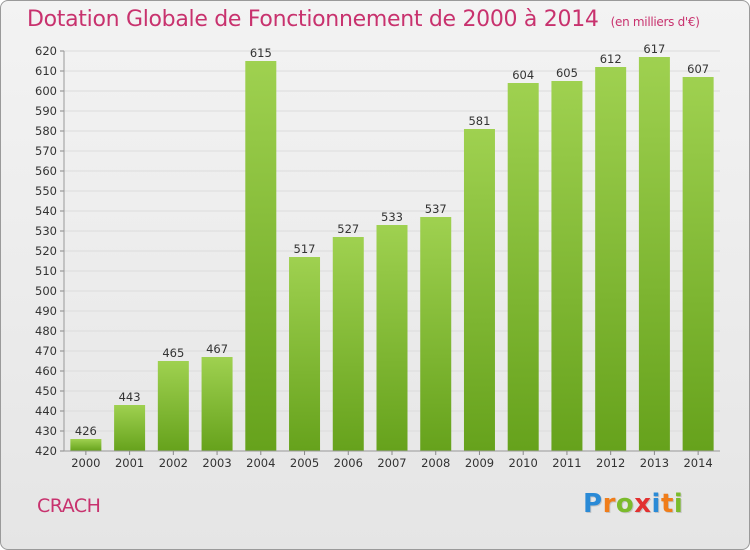  I want to click on y-tick-label: 430, so click(46, 431).